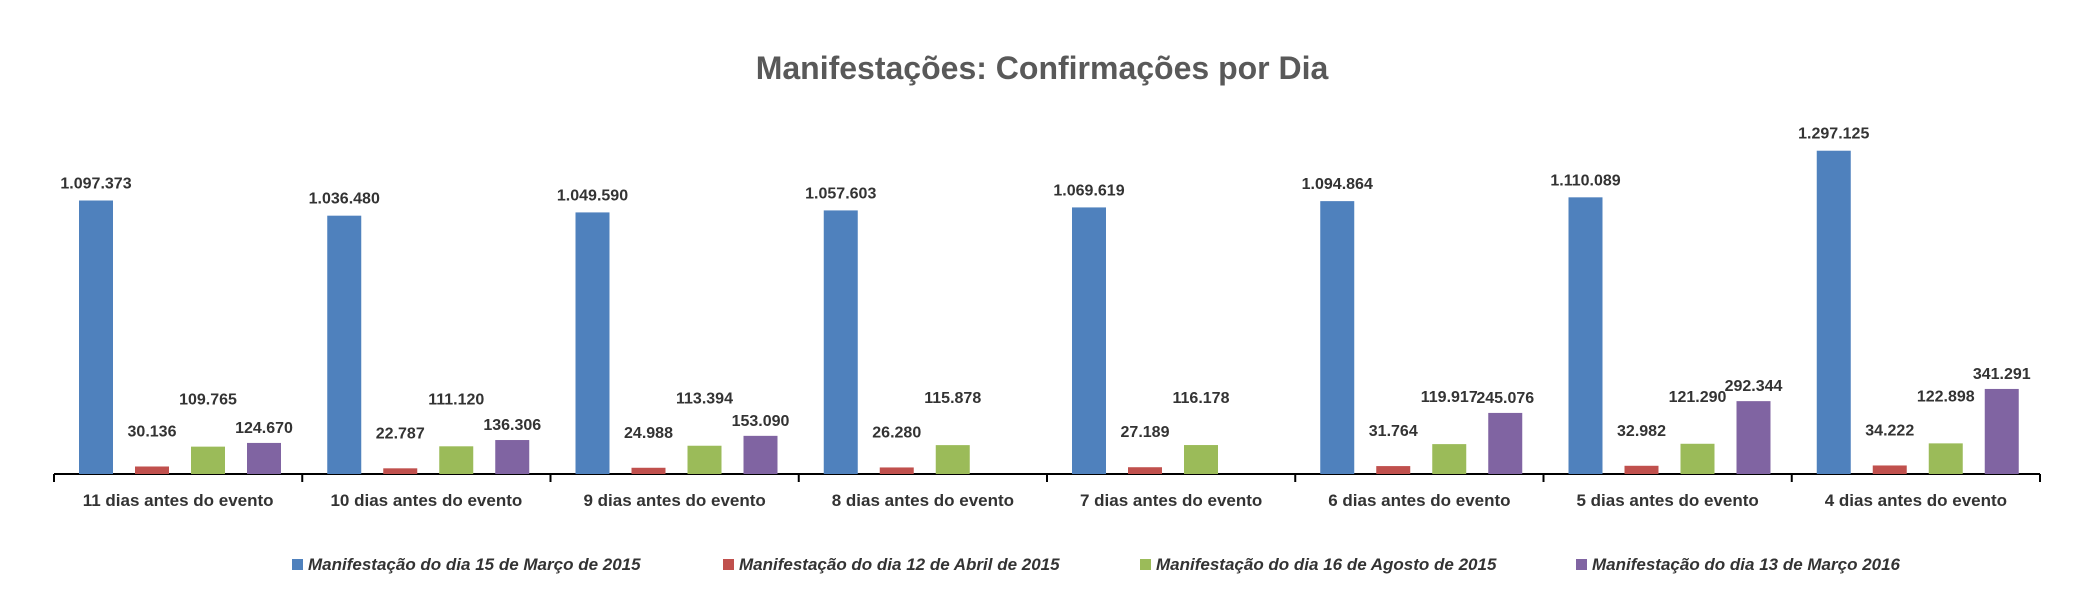 The image size is (2084, 602). Describe the element at coordinates (1833, 134) in the screenshot. I see `data-label: 1.297.125` at that location.